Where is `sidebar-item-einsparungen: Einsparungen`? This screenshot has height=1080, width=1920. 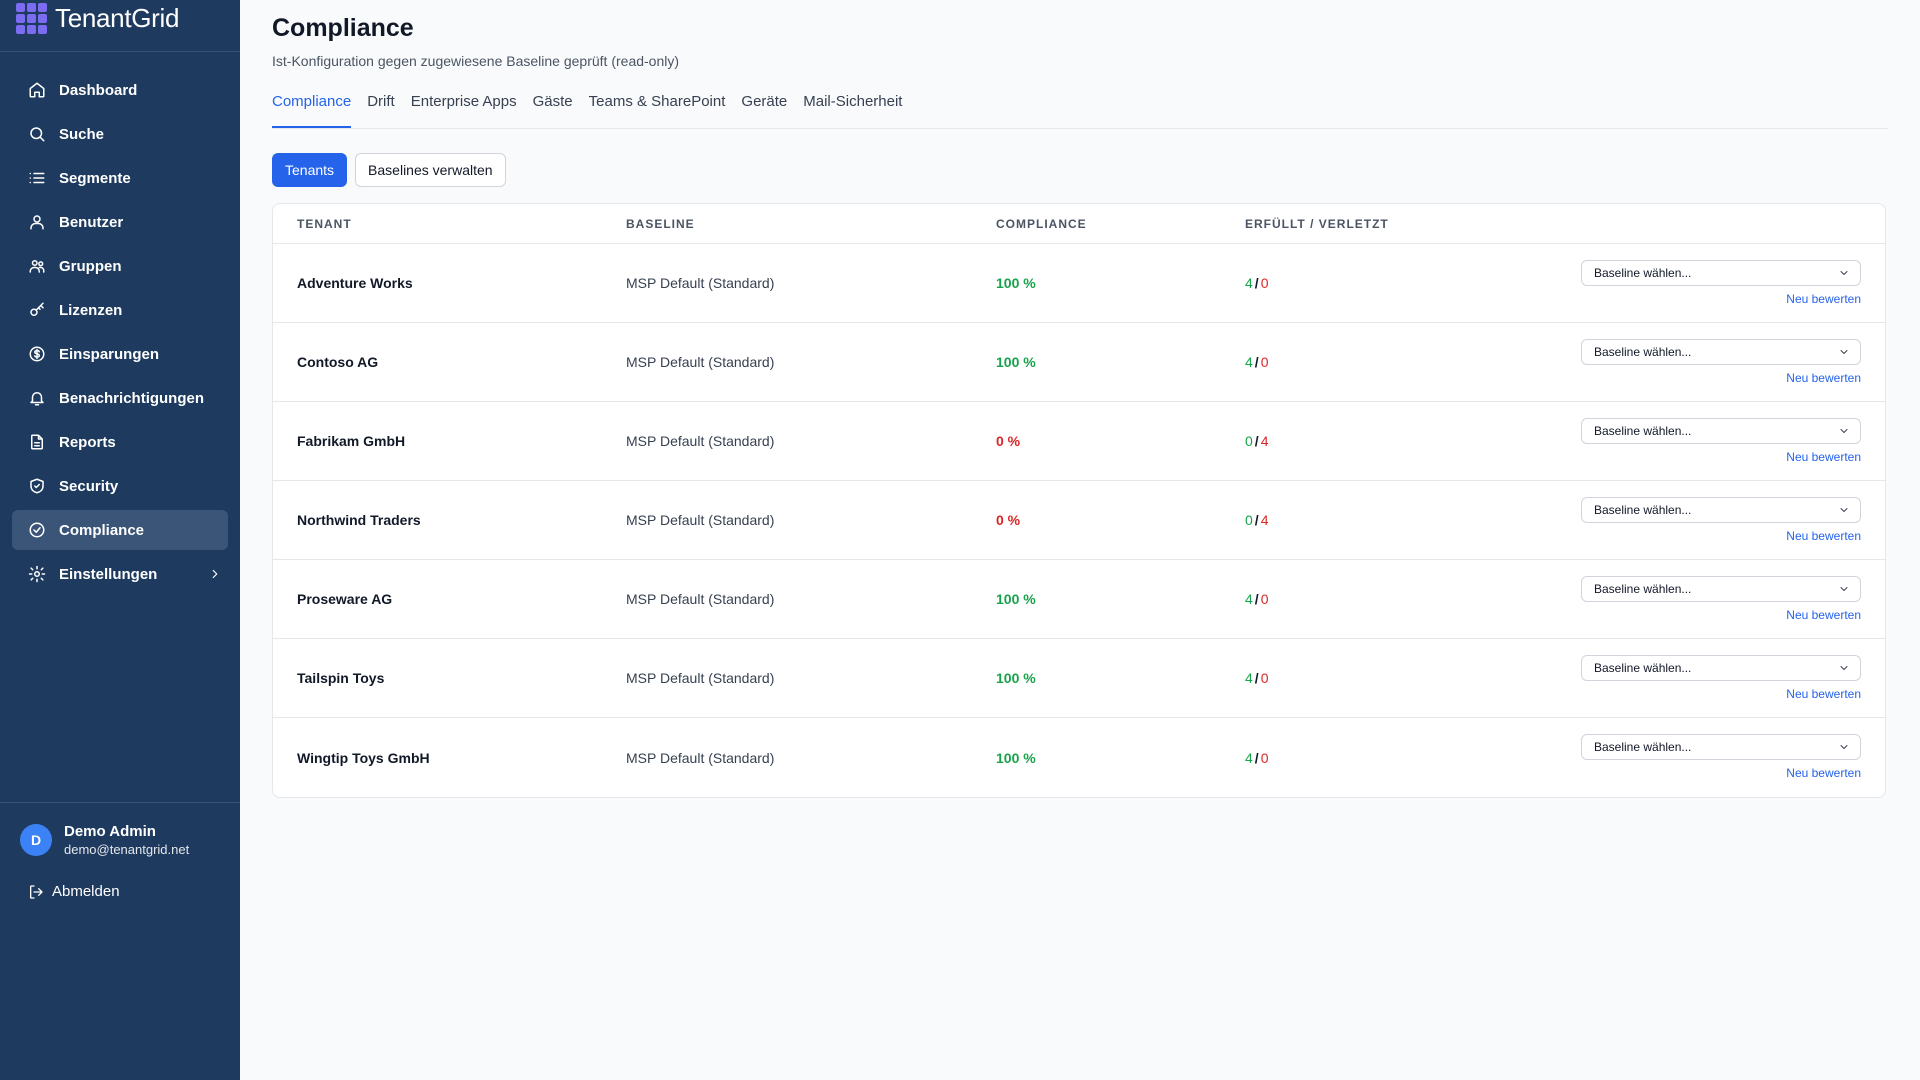
sidebar-item-einsparungen: Einsparungen is located at coordinates (120, 354).